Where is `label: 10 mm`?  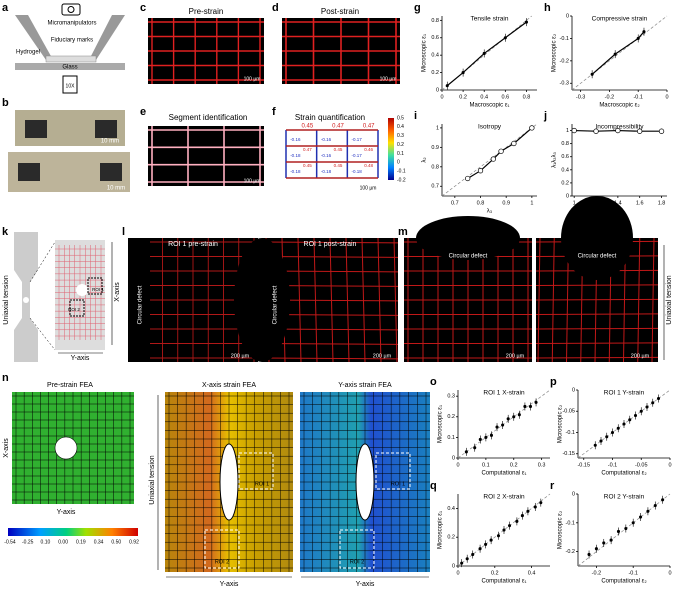
label: 10 mm is located at coordinates (116, 189).